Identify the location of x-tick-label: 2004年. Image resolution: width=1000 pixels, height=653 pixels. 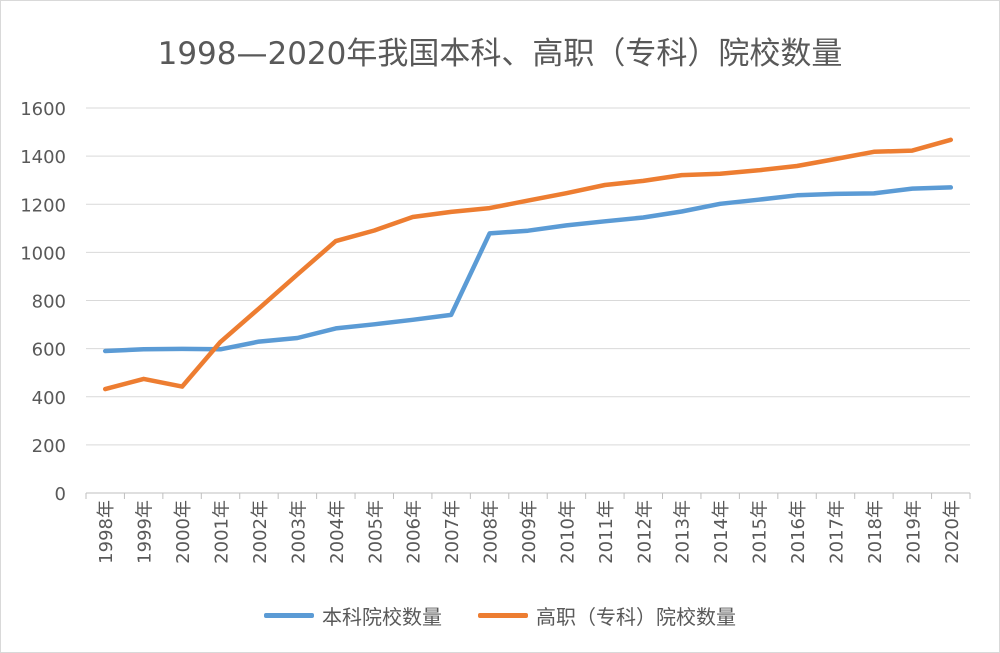
(337, 532).